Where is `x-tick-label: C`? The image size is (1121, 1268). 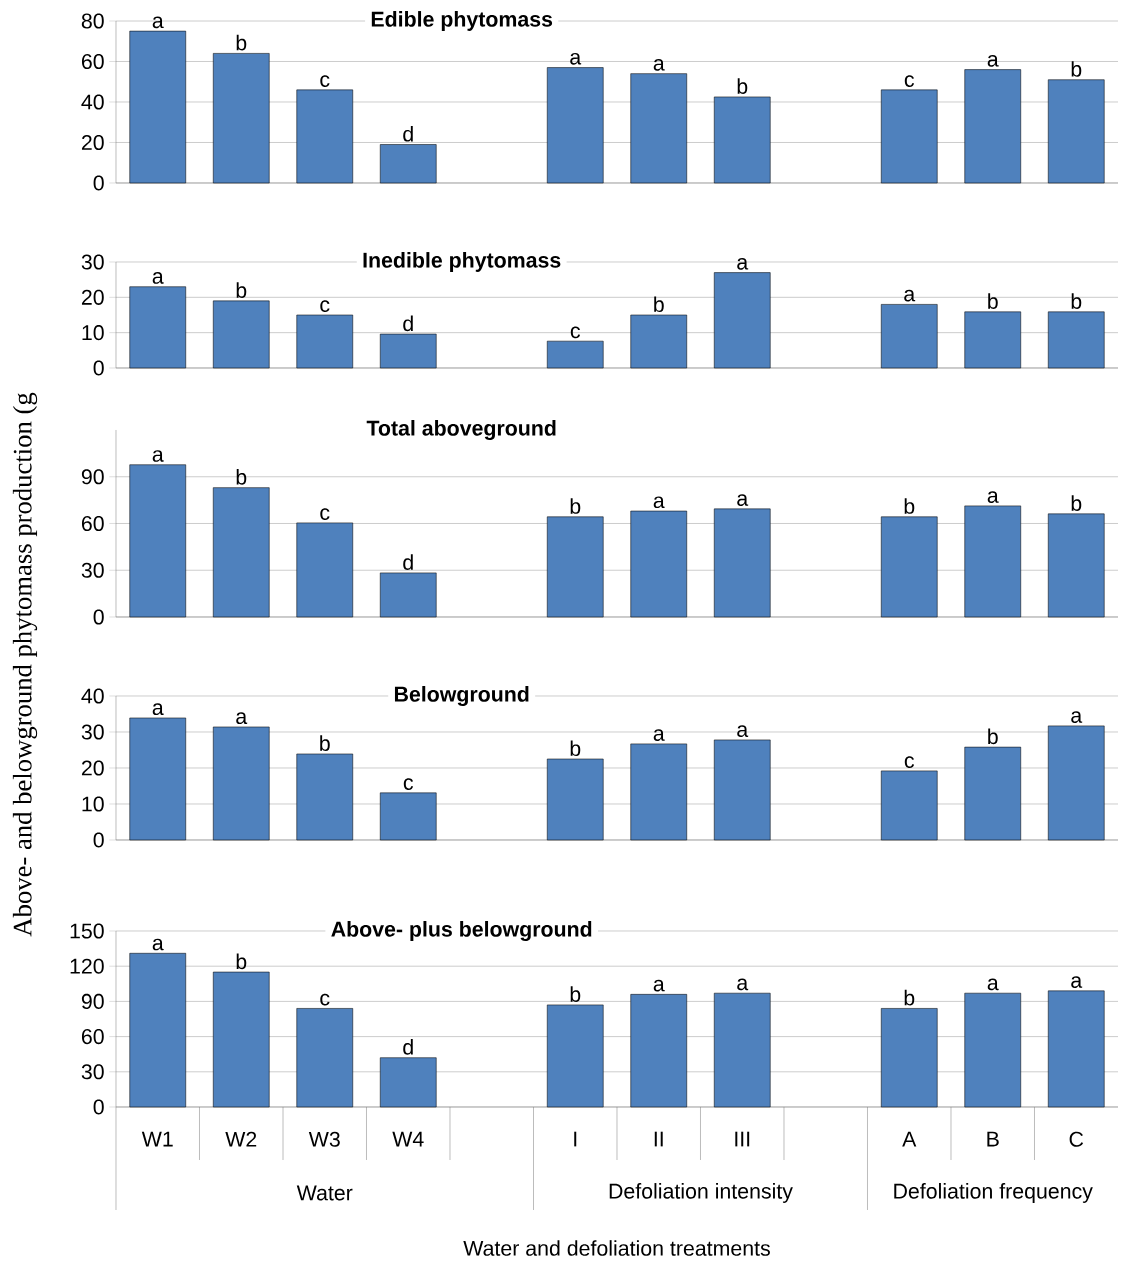 x-tick-label: C is located at coordinates (1076, 1139).